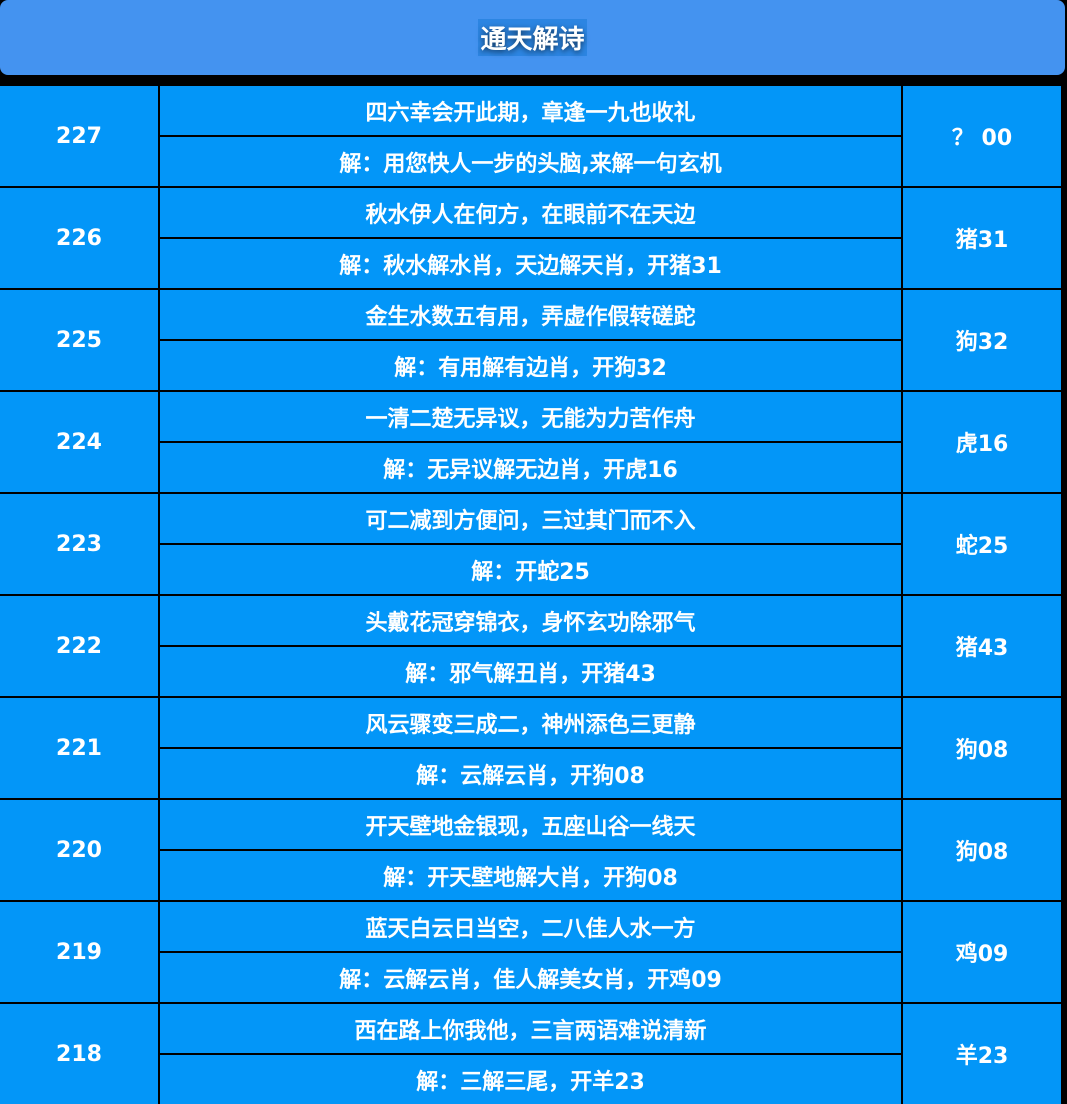 The image size is (1067, 1104). Describe the element at coordinates (530, 875) in the screenshot. I see `explanation-cell: 解：开天壁地解大肖，开狗08` at that location.